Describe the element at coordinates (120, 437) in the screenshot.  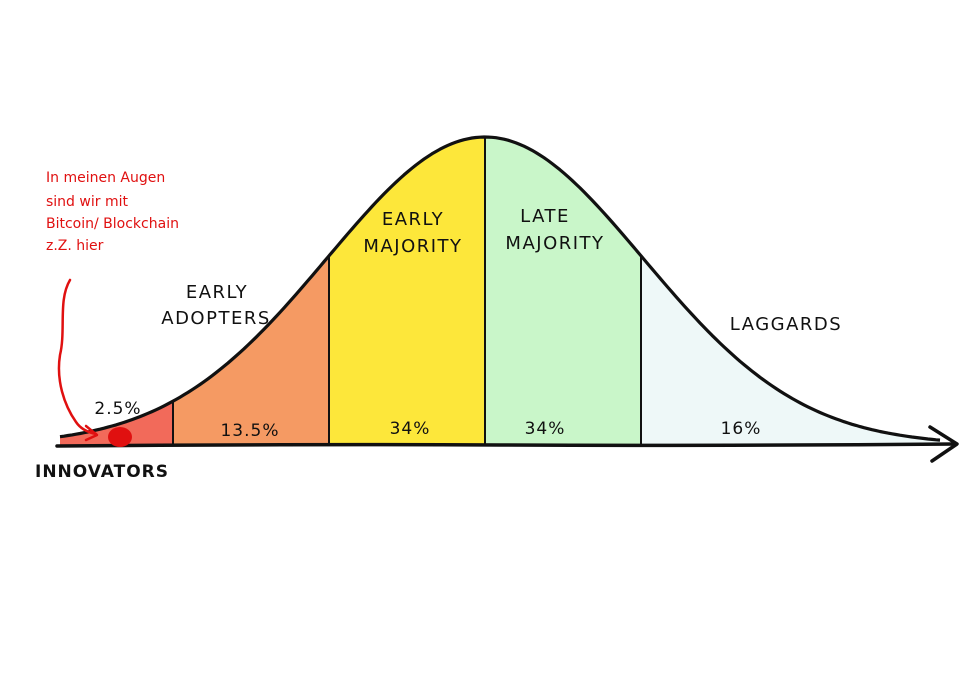
I see `position-marker-dot` at that location.